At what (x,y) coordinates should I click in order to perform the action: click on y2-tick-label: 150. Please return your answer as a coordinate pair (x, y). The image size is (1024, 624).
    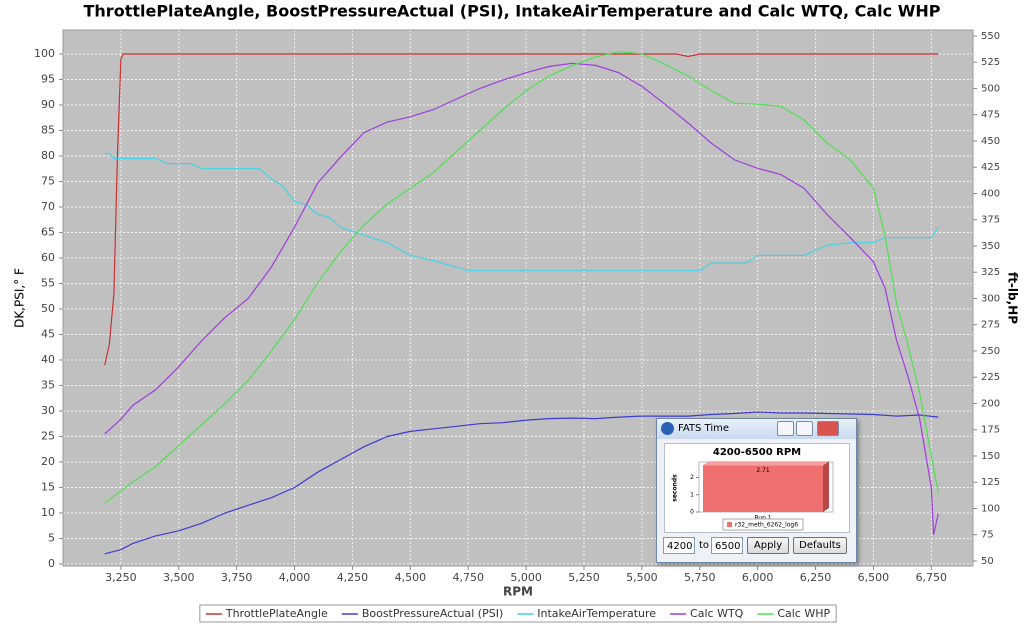
    Looking at the image, I should click on (990, 456).